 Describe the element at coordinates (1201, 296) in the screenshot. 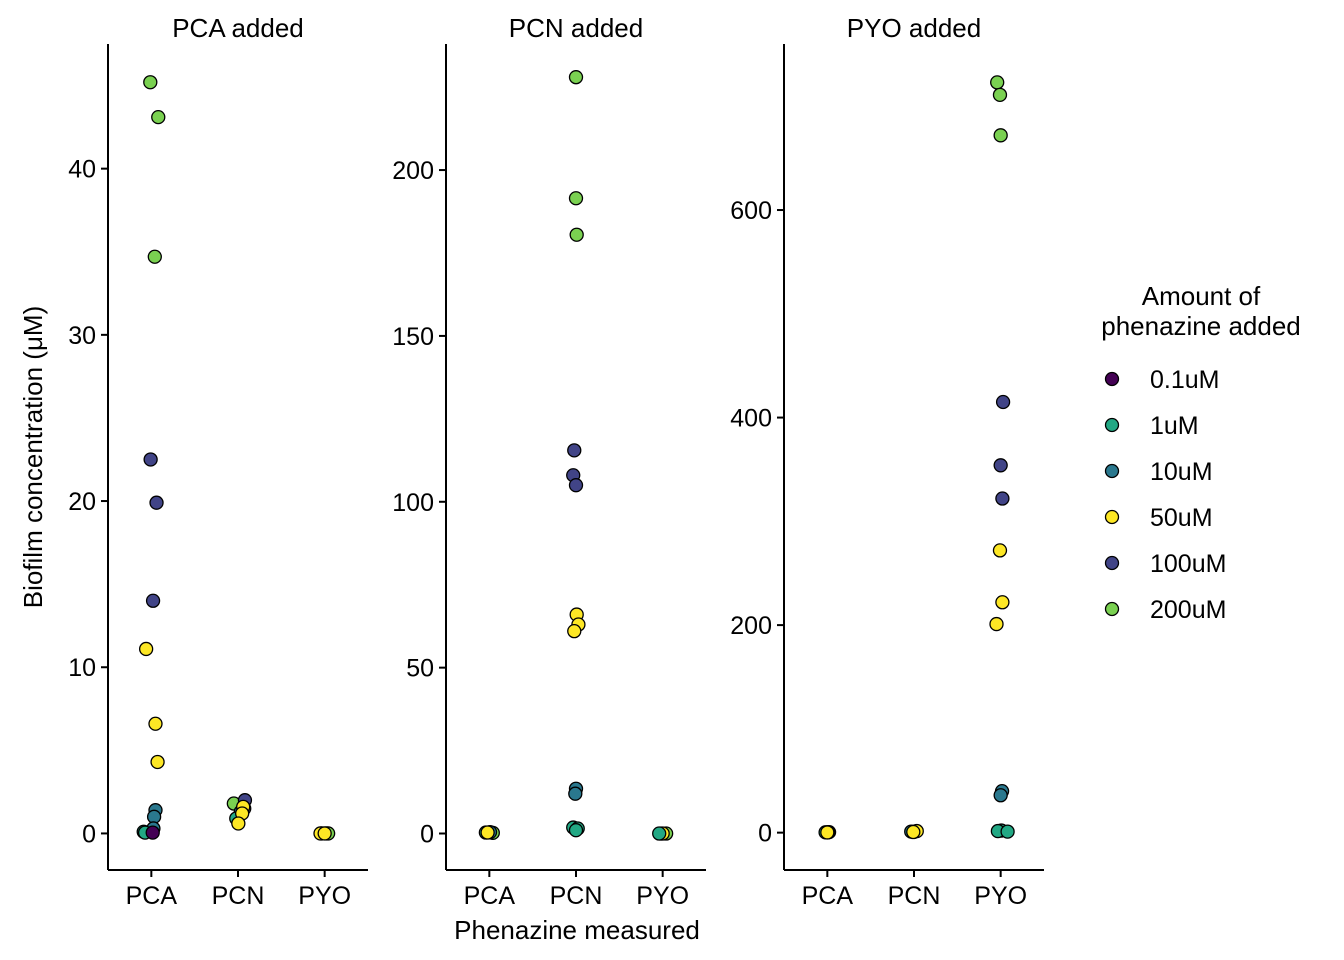

I see `legend-title: Amount of` at that location.